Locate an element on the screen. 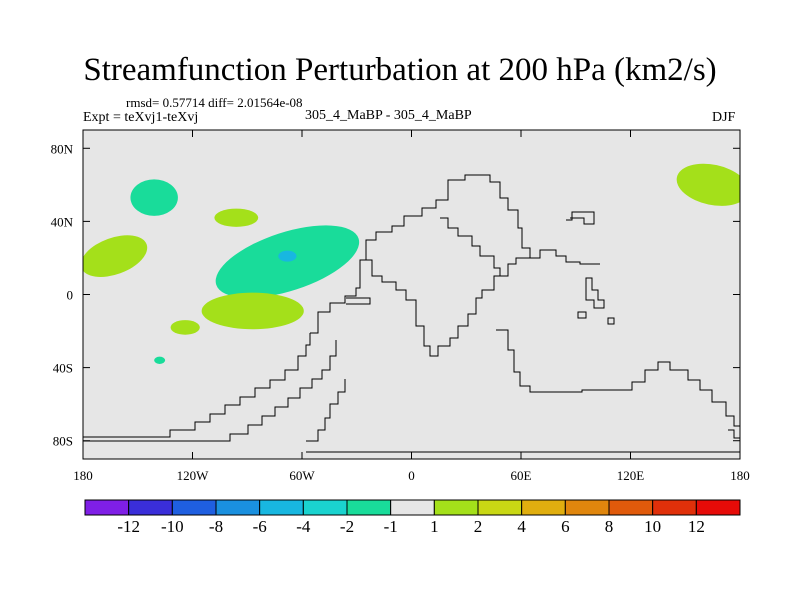  x-tick-label: 0 is located at coordinates (411, 475).